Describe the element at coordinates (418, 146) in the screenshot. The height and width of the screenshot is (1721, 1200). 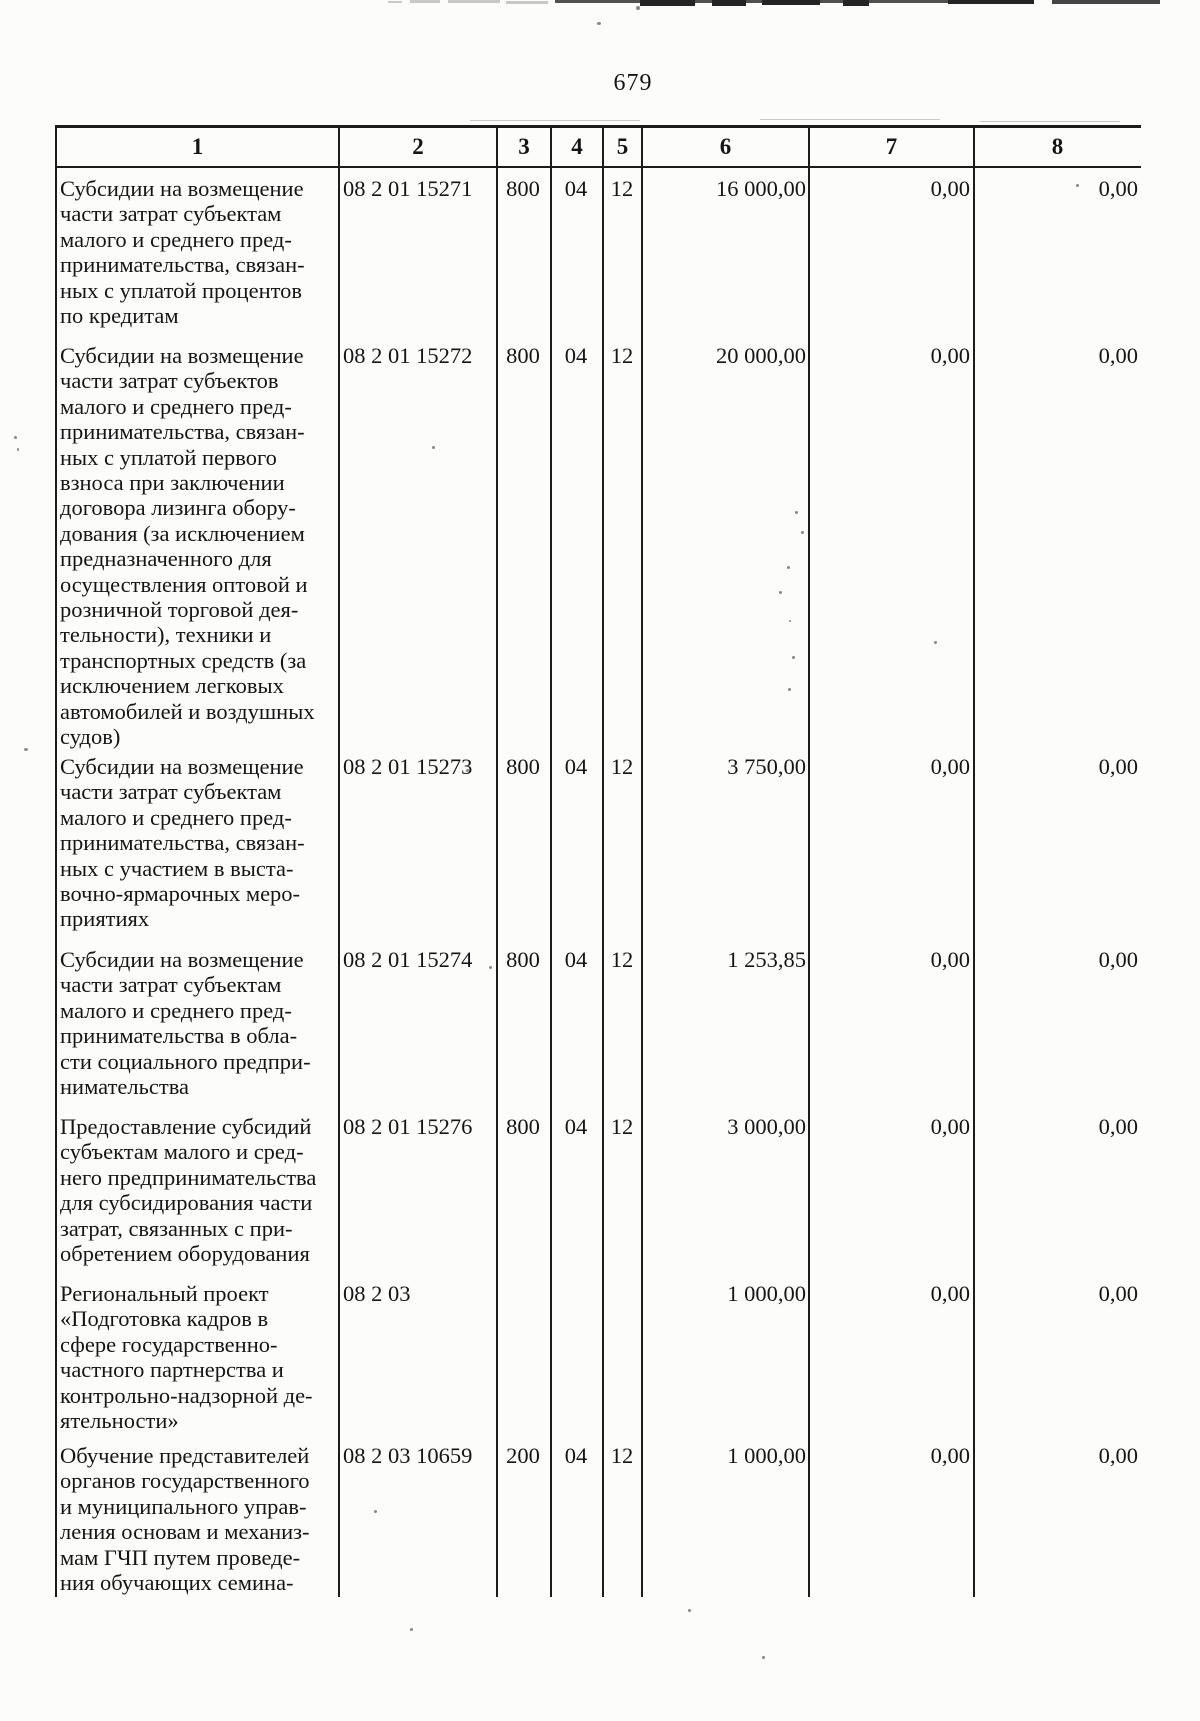
I see `column-header-2: 2` at that location.